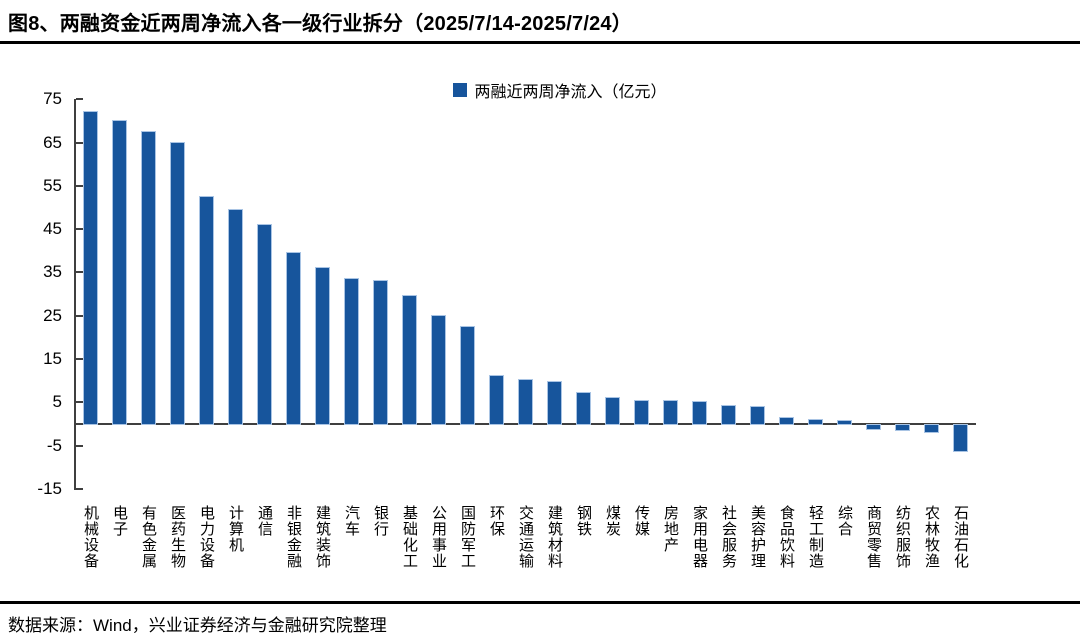 This screenshot has width=1080, height=643. What do you see at coordinates (235, 529) in the screenshot?
I see `x-category-label: 计算机` at bounding box center [235, 529].